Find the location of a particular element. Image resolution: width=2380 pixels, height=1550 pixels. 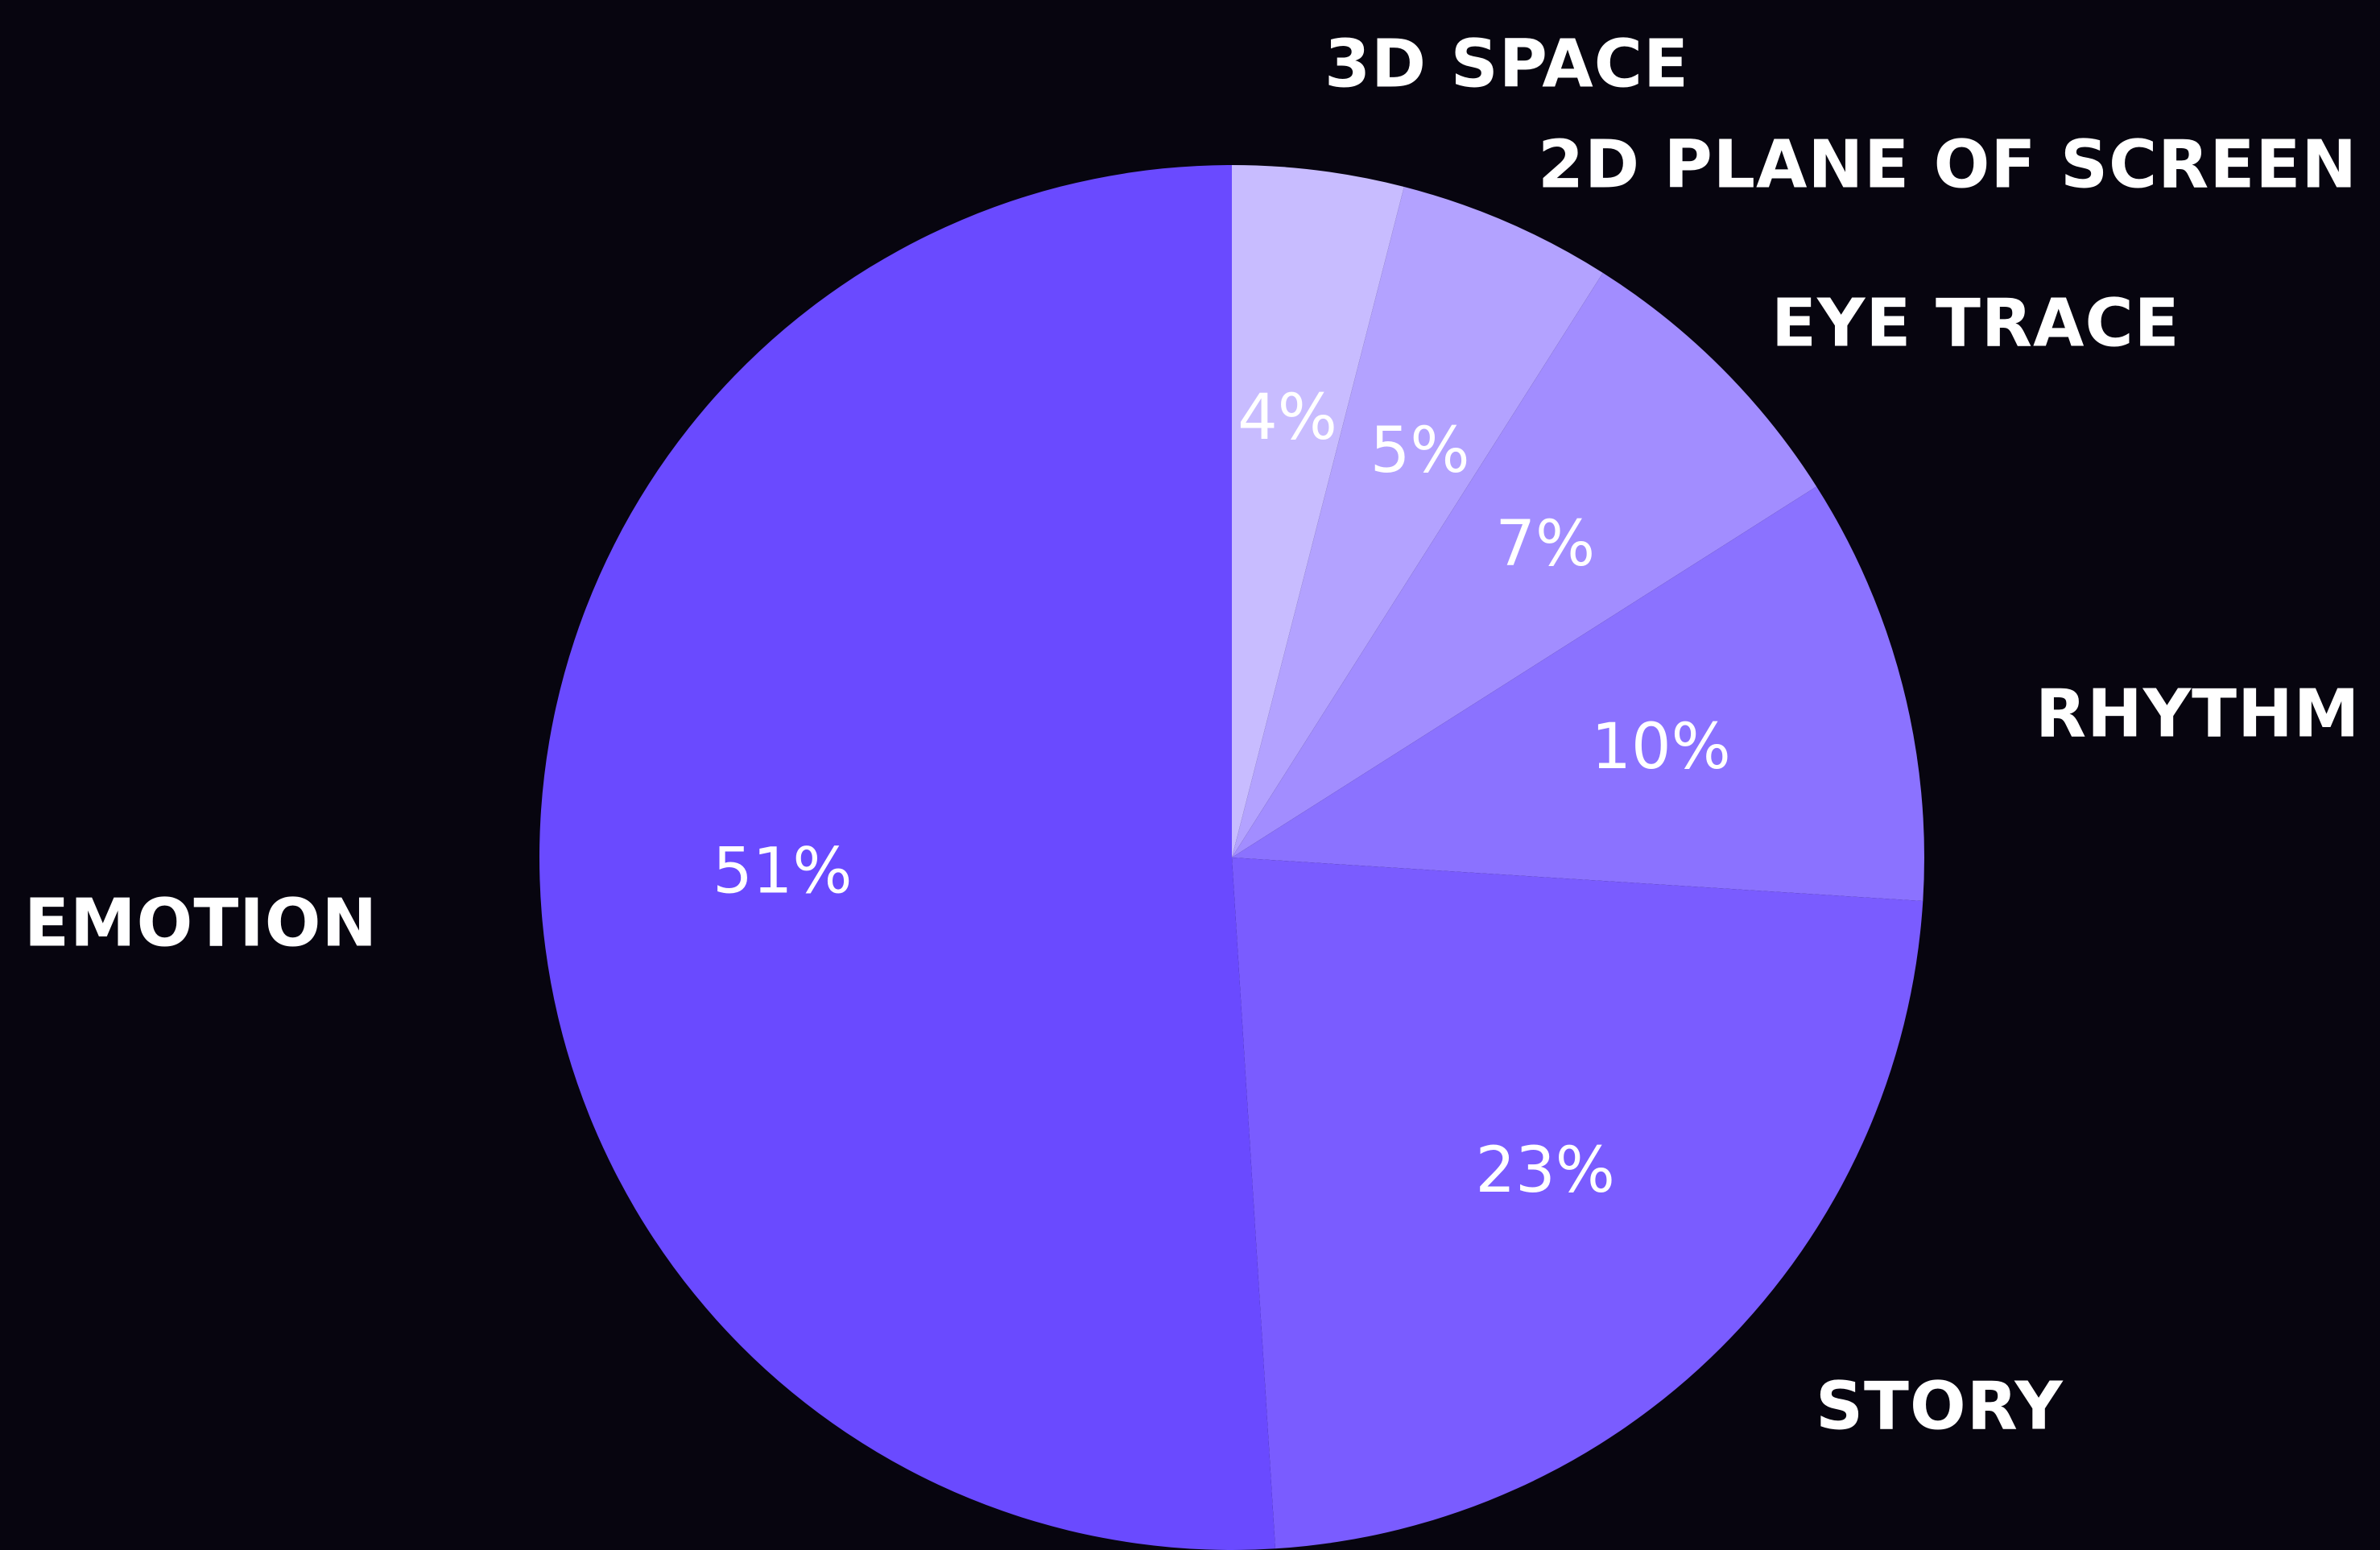

pie-slice-3d-space is located at coordinates (1318, 512).